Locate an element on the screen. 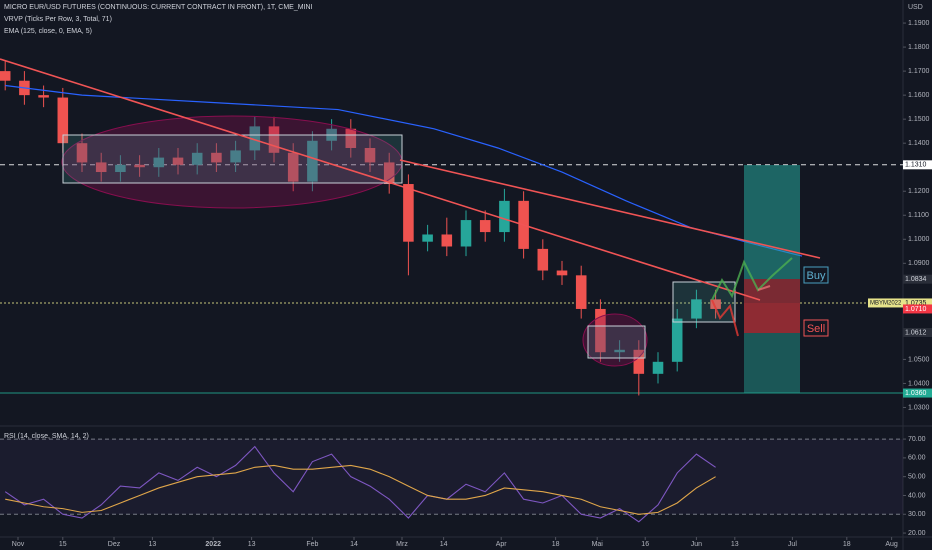 This screenshot has height=550, width=932. rsi-band is located at coordinates (451, 477).